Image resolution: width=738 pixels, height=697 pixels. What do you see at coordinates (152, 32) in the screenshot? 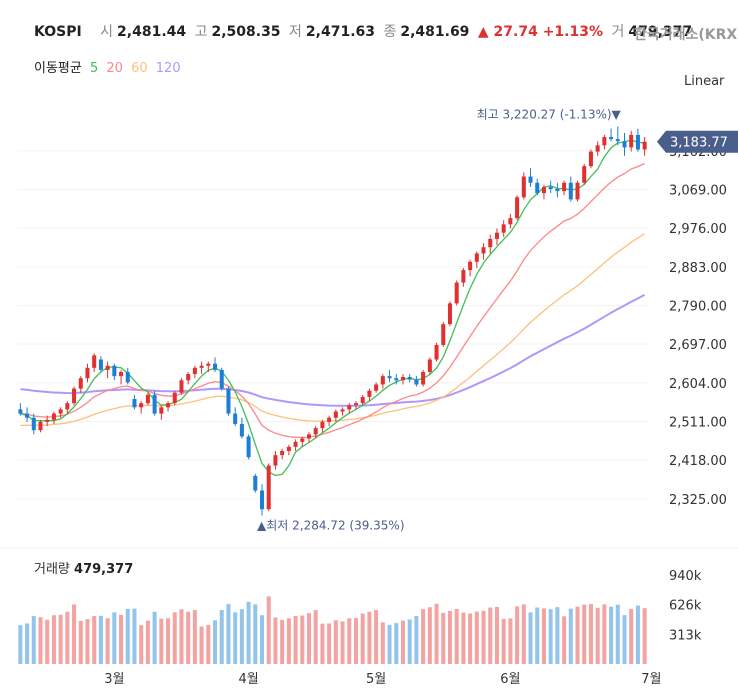
I see `open-value: 2,481.44` at bounding box center [152, 32].